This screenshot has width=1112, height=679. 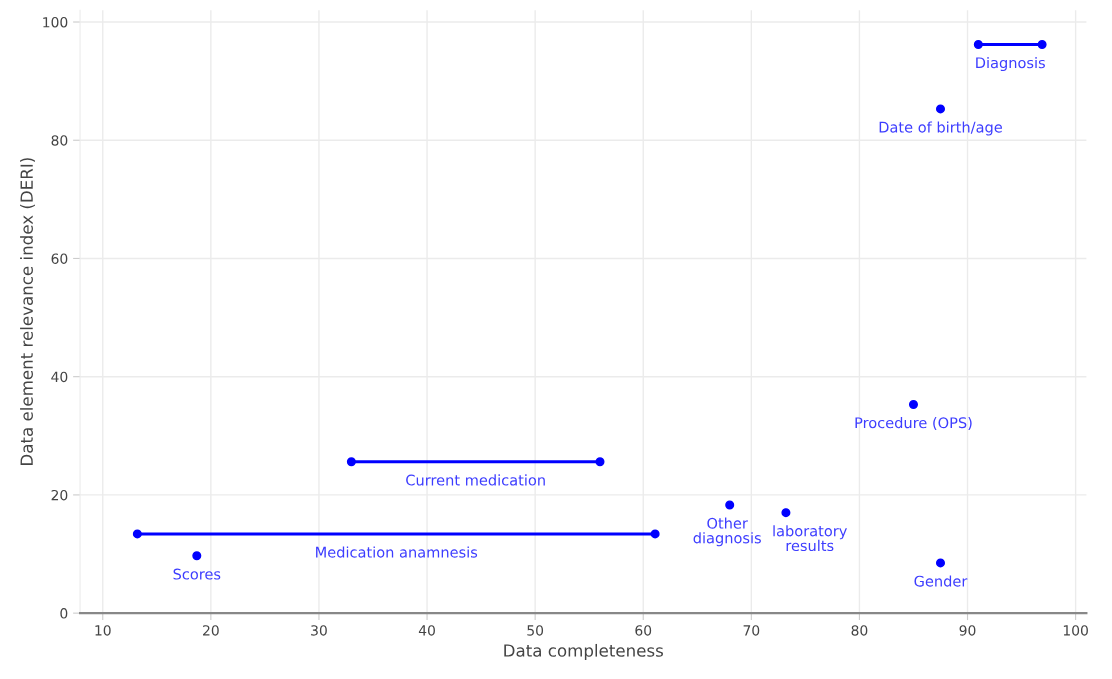 What do you see at coordinates (1010, 64) in the screenshot?
I see `series-label: Diagnosis` at bounding box center [1010, 64].